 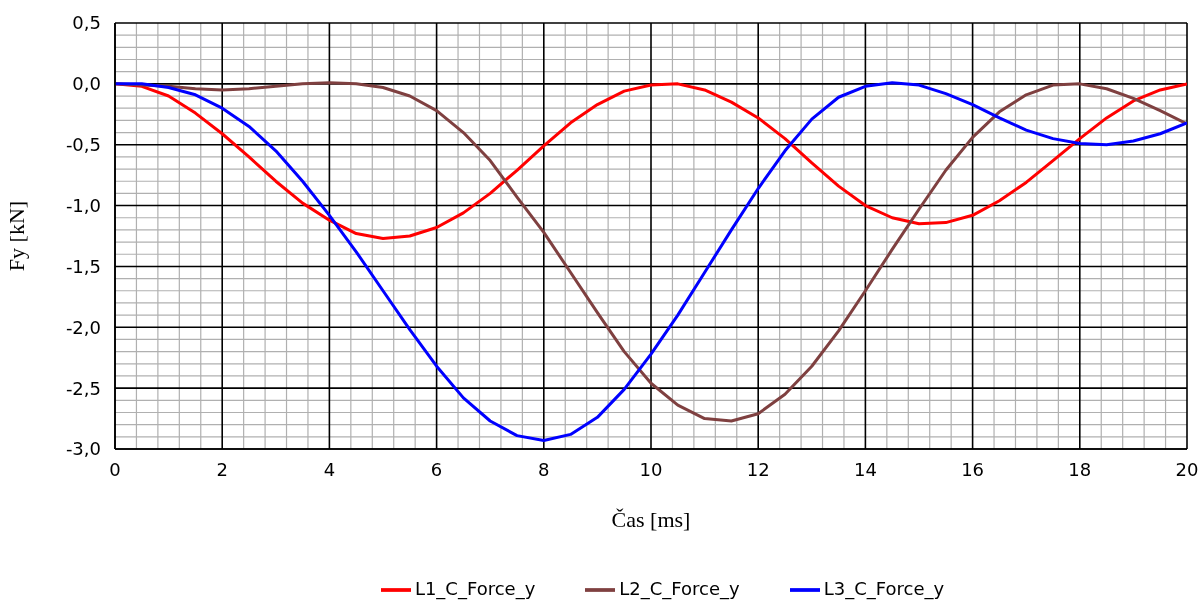 I want to click on y-tick-label: -0,5, so click(x=83, y=145).